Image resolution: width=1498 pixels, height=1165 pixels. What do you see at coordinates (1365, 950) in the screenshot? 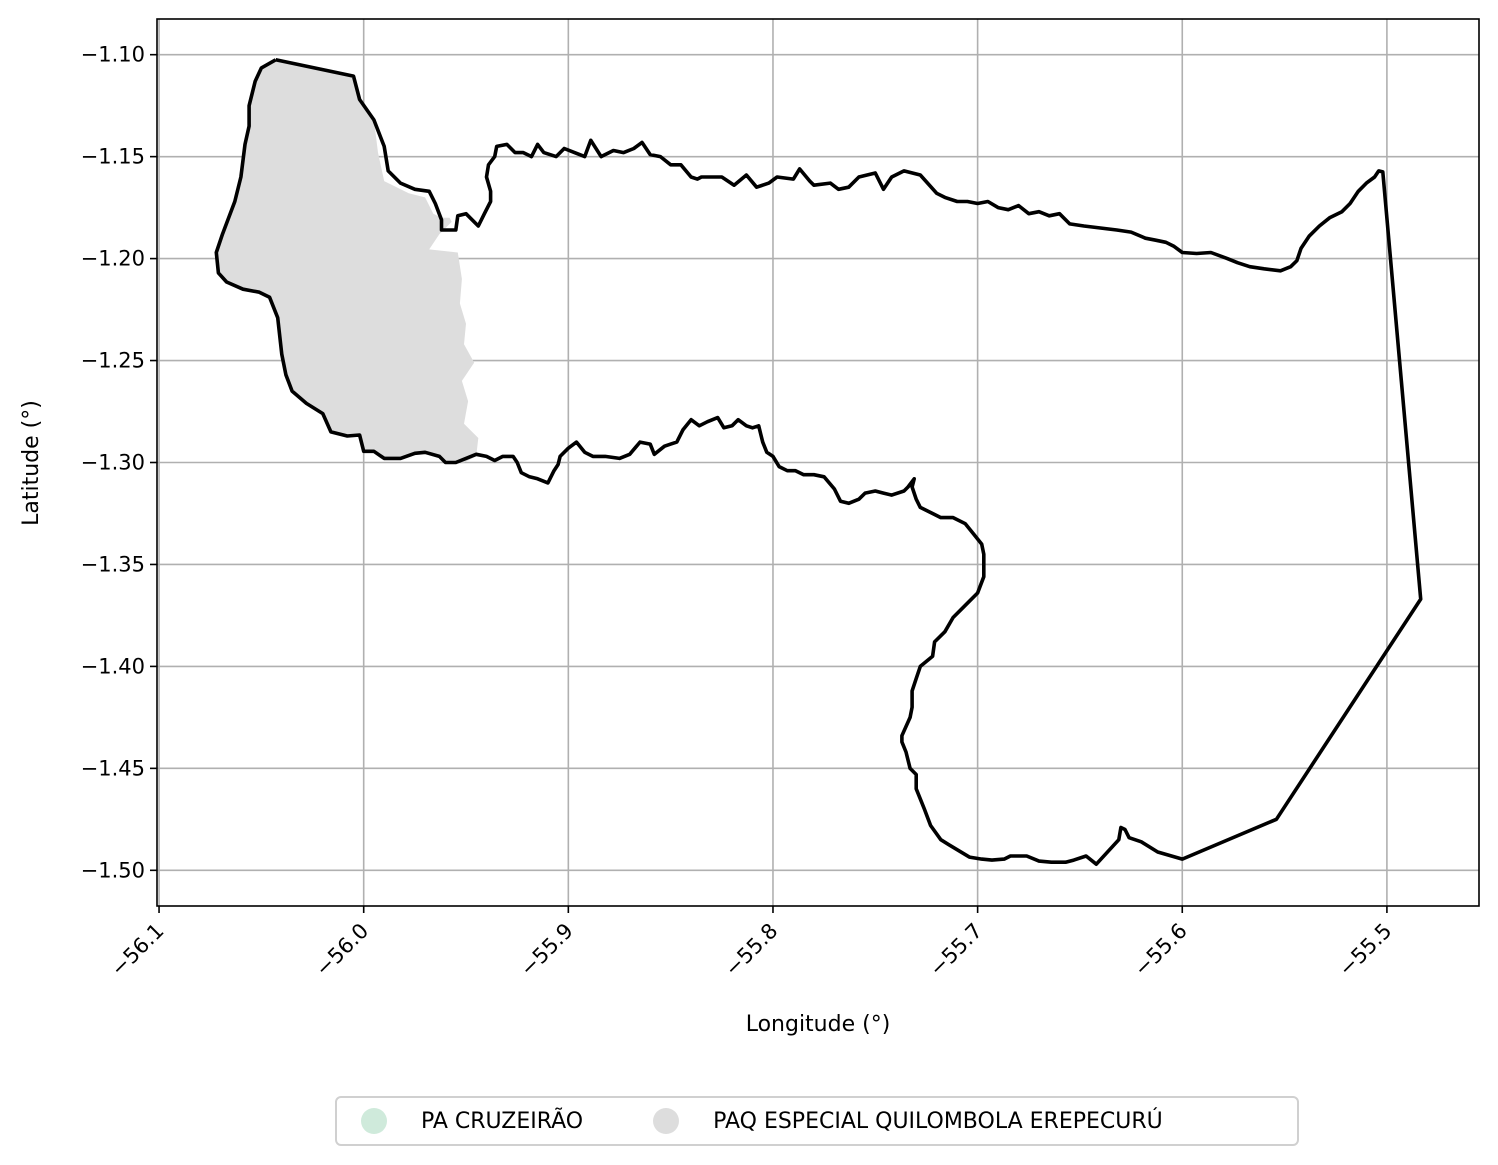
I see `x-tick-label-6: −55.5` at bounding box center [1365, 950].